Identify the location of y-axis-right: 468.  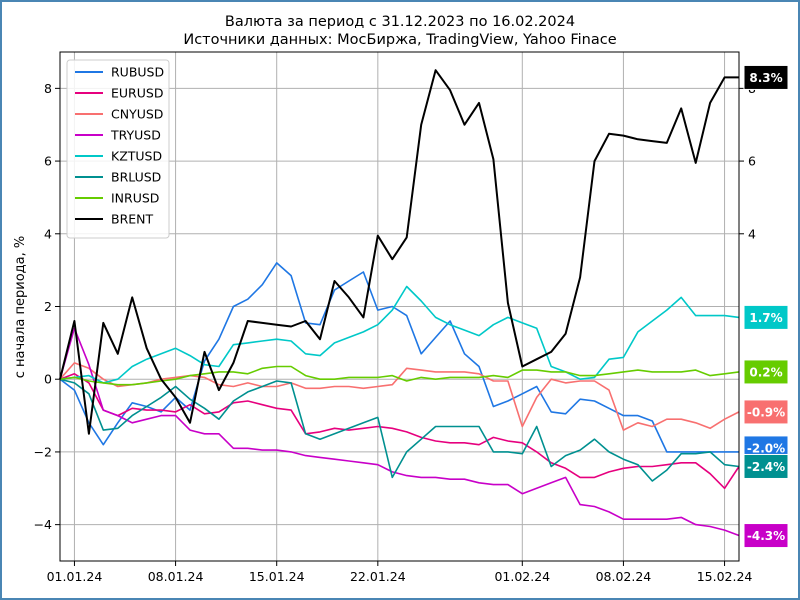
(747, 161).